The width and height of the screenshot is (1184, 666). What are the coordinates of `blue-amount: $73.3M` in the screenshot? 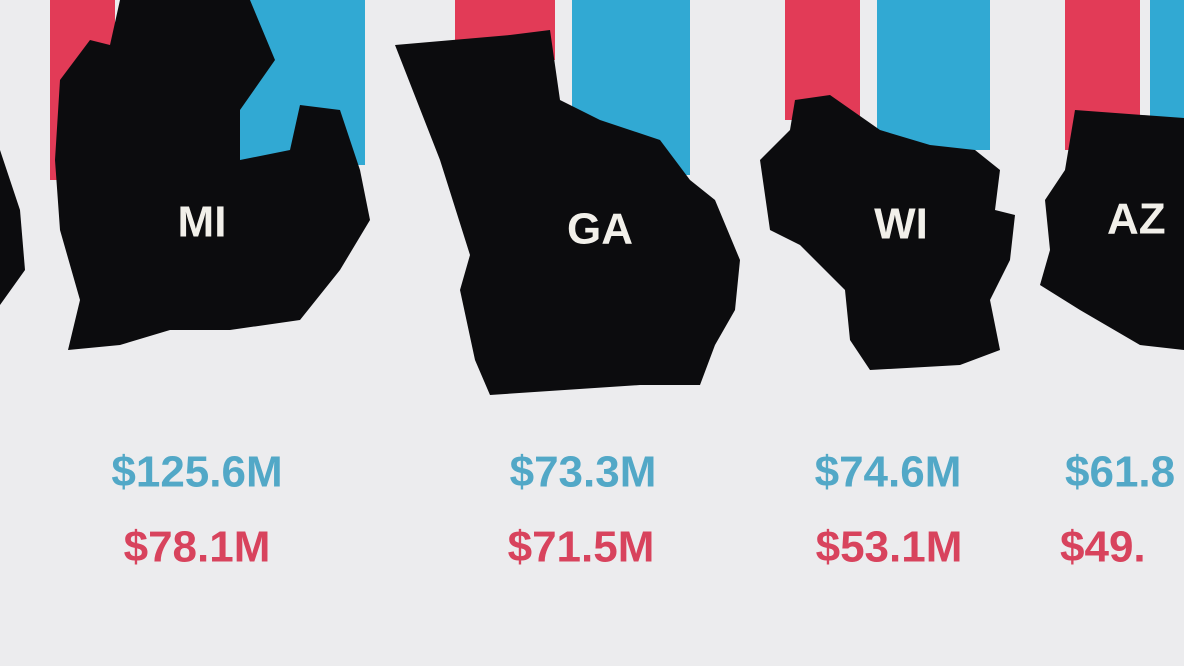 It's located at (583, 472).